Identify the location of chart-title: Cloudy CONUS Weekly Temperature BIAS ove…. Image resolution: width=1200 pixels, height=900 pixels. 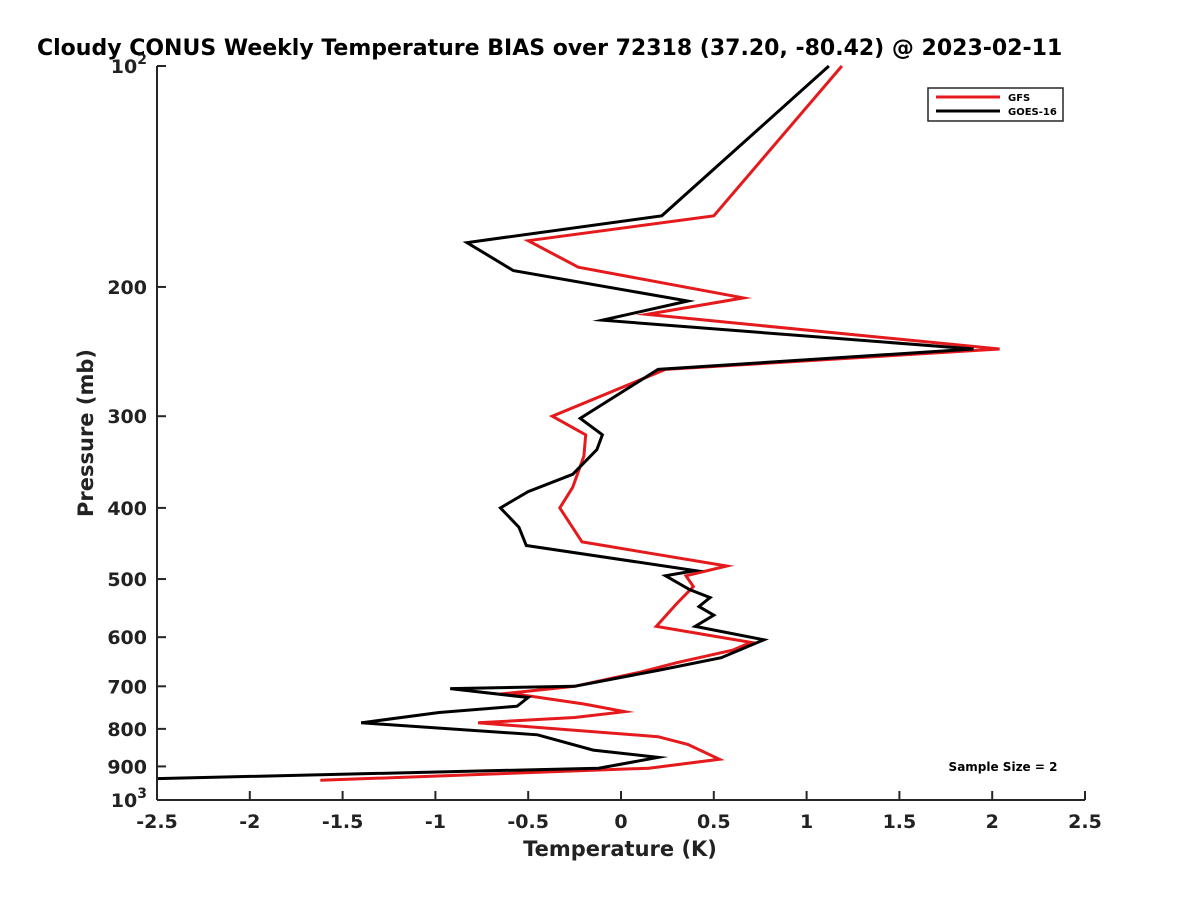
(549, 48).